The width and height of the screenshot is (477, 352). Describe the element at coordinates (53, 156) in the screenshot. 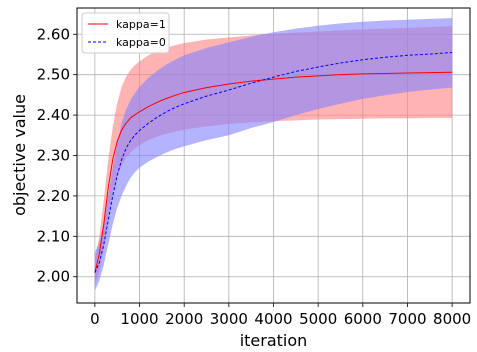

I see `y-tick-label: 2.30` at that location.